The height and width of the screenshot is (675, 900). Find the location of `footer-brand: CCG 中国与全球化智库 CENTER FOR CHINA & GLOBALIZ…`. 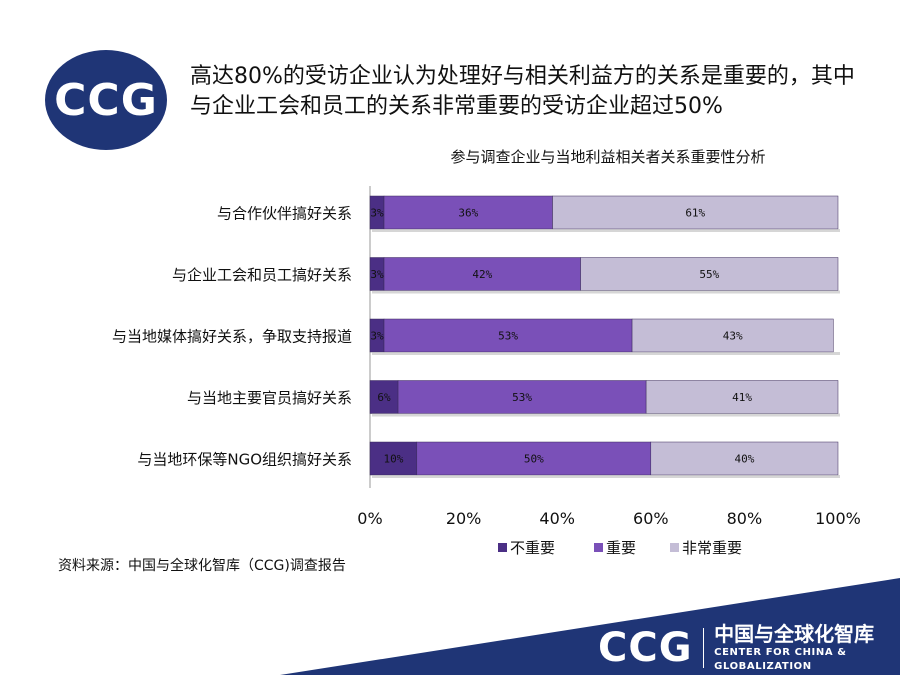

footer-brand: CCG 中国与全球化智库 CENTER FOR CHINA & GLOBALIZ… is located at coordinates (749, 648).